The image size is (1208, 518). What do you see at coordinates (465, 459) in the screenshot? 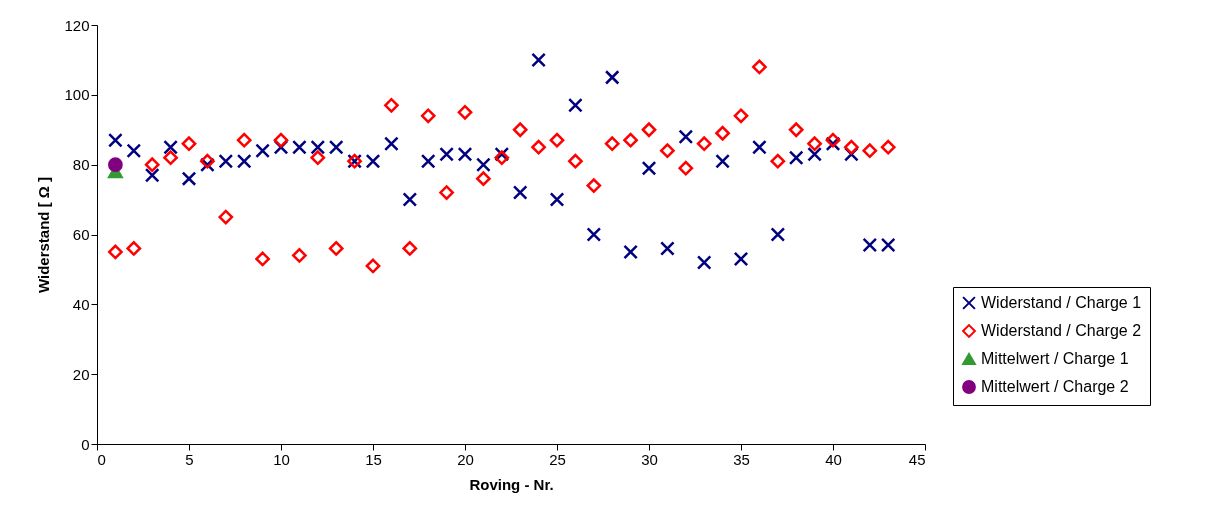
I see `x-tick-label: 20` at bounding box center [465, 459].